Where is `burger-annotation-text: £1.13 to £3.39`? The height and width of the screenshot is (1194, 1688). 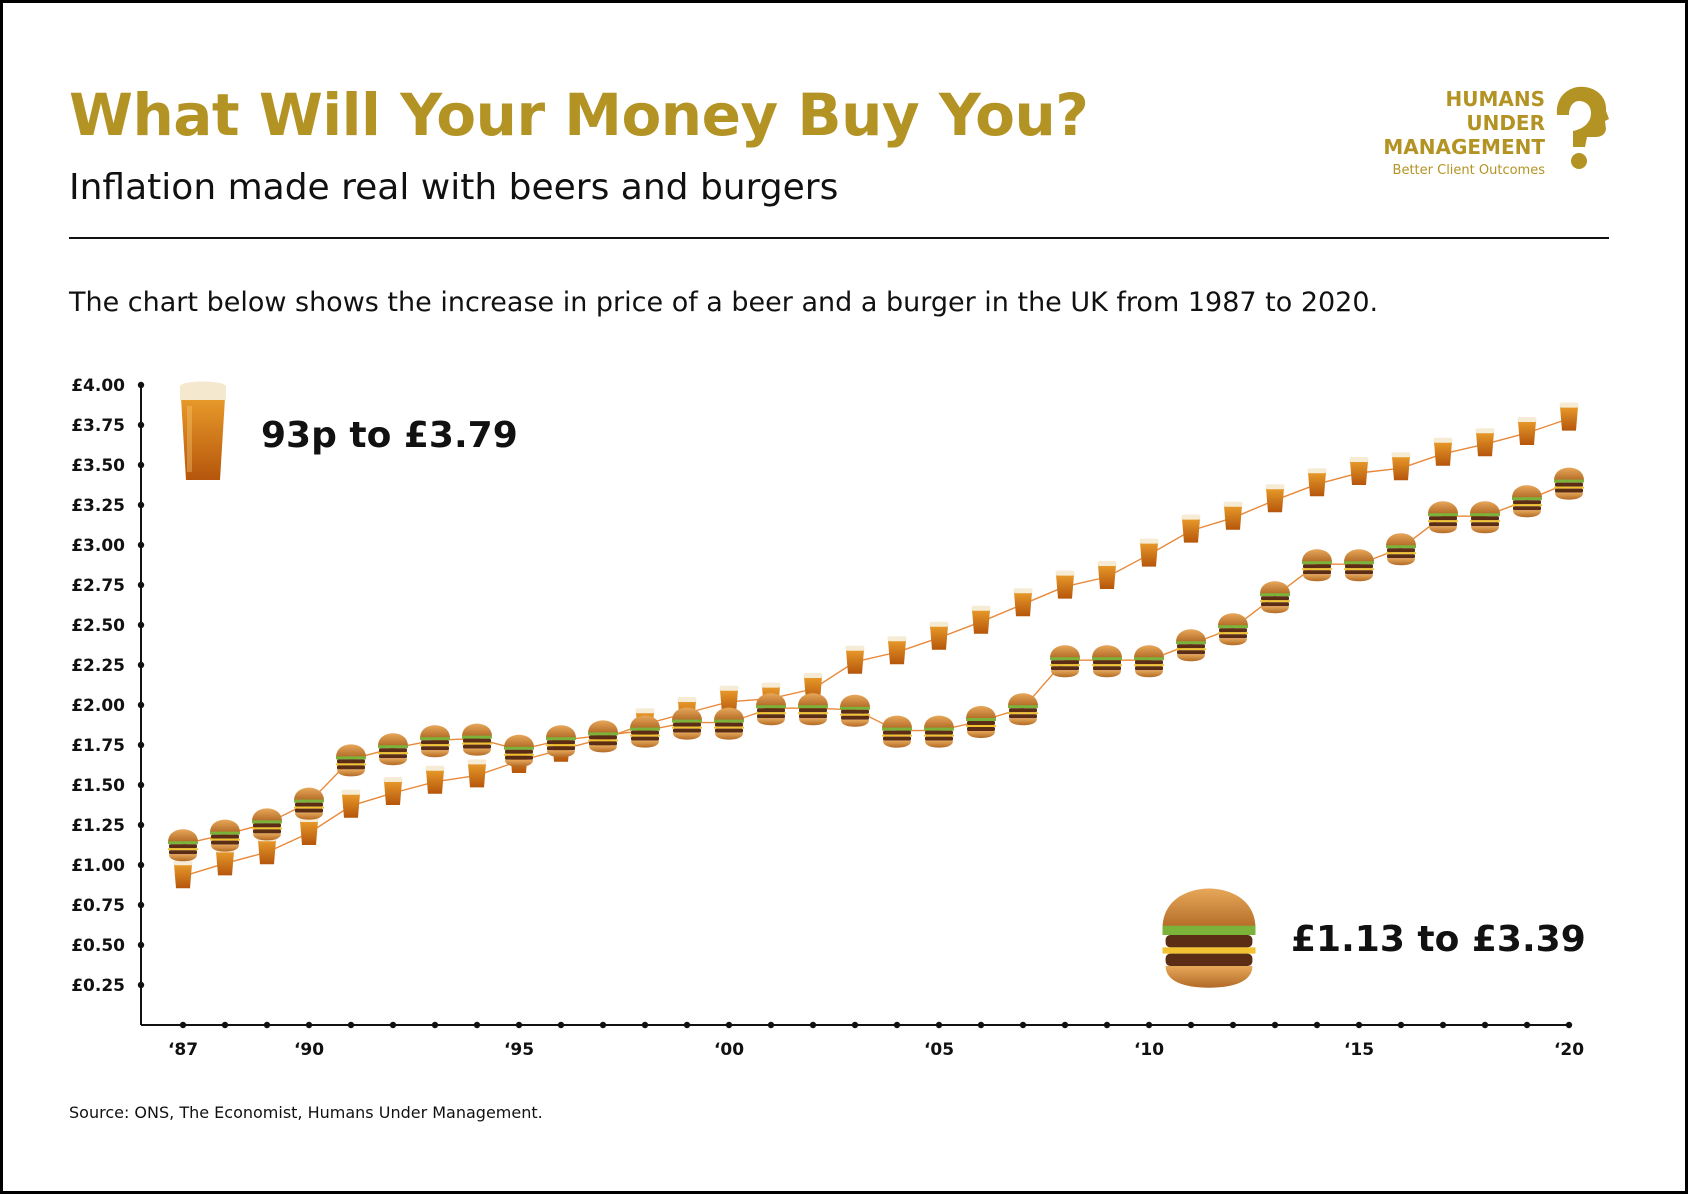 burger-annotation-text: £1.13 to £3.39 is located at coordinates (1438, 939).